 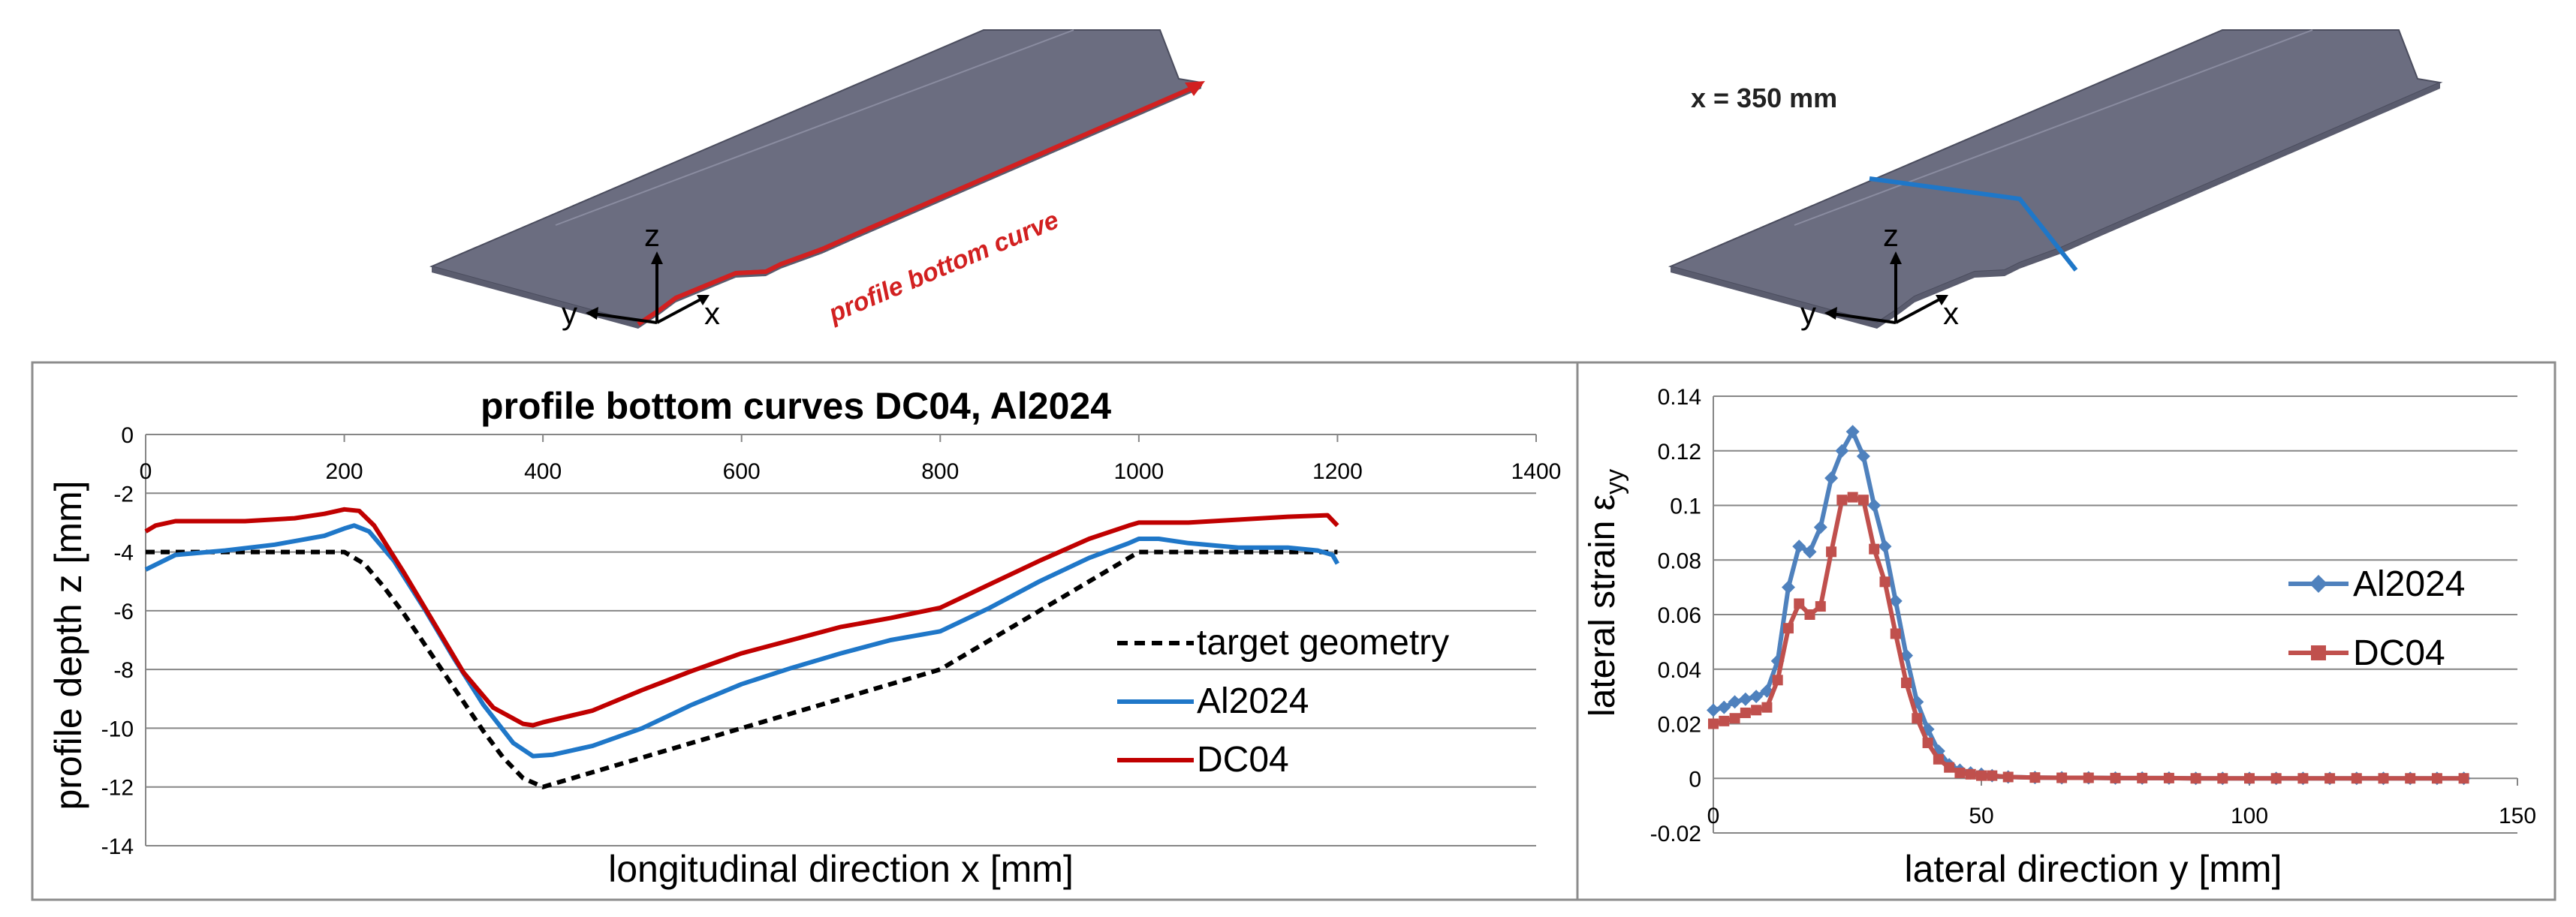 I want to click on x-tick-labels: 0 200 400 600 800 1000 1200 1400, so click(x=851, y=471).